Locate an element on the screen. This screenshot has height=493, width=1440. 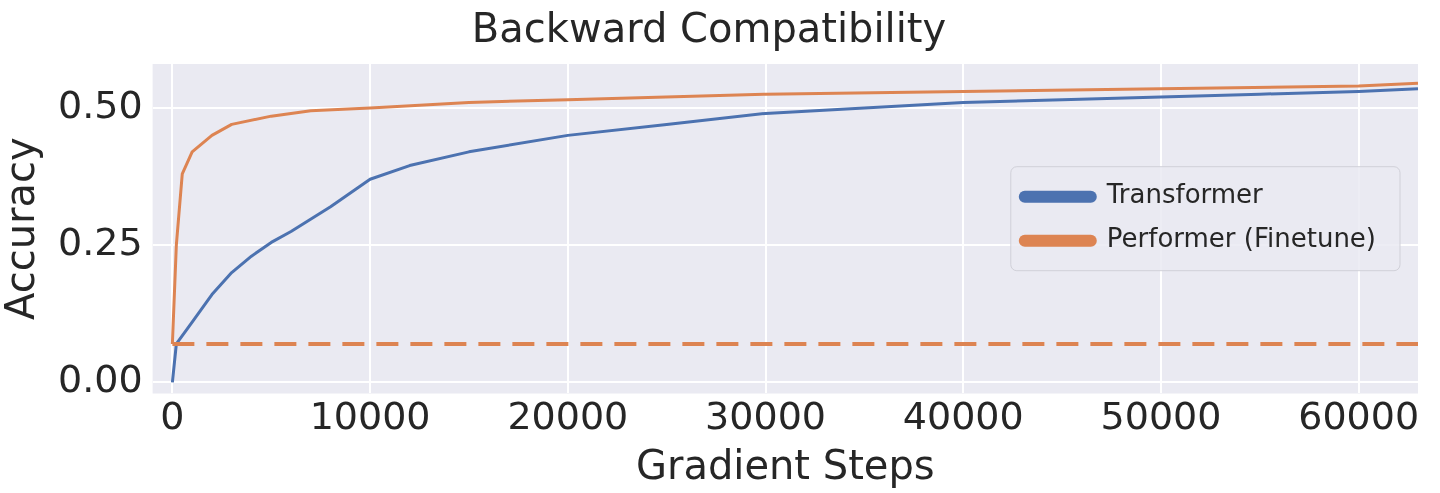
x-tick-label: 20000 is located at coordinates (568, 416).